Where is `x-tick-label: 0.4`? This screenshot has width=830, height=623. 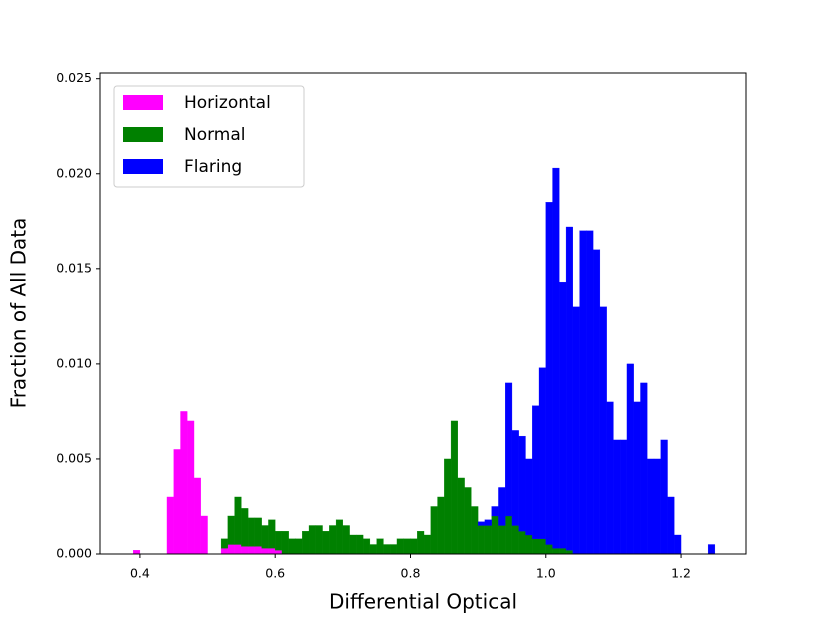 x-tick-label: 0.4 is located at coordinates (140, 573).